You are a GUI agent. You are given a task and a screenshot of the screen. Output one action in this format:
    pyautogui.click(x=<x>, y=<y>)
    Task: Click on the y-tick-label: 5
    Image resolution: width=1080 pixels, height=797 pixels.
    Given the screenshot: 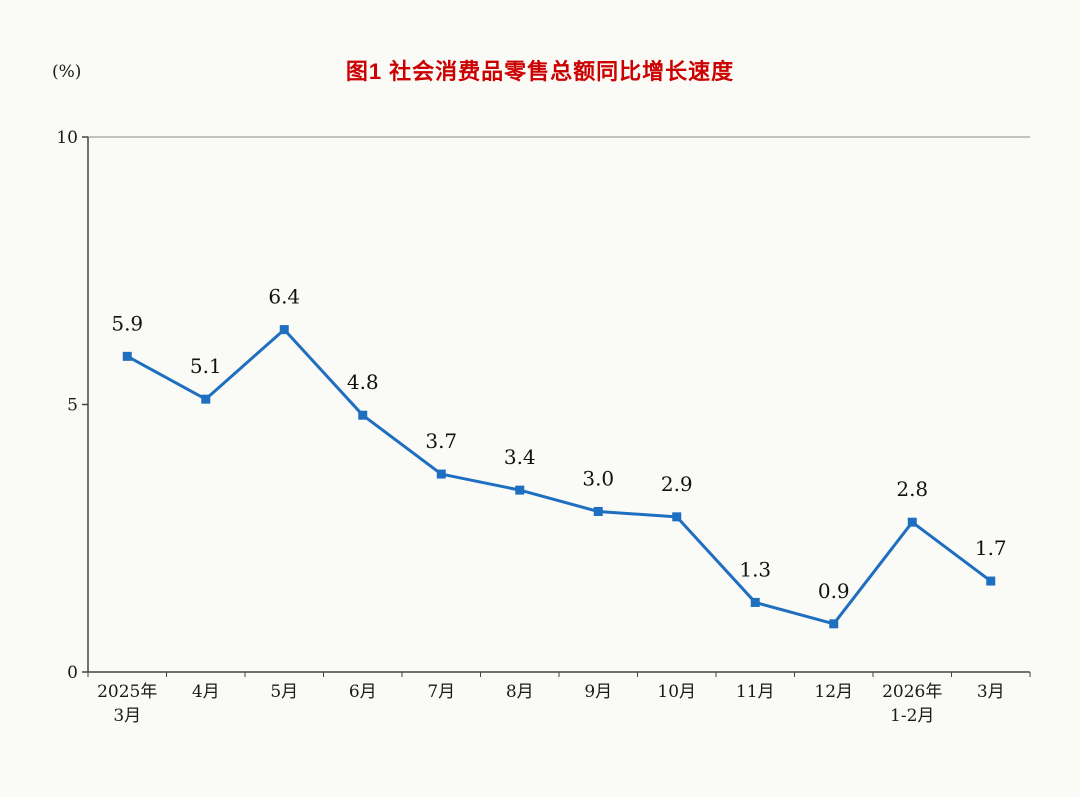 What is the action you would take?
    pyautogui.click(x=72, y=406)
    